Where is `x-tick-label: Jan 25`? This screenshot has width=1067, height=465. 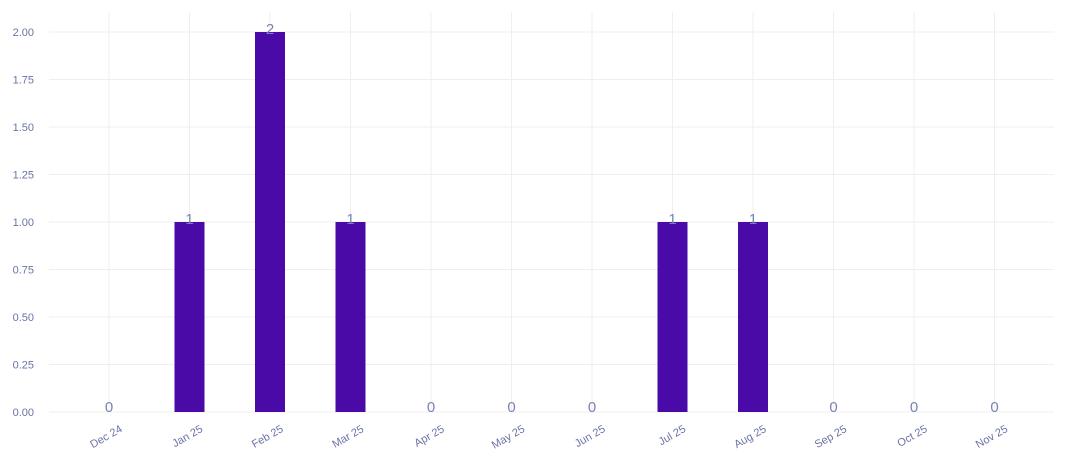
x-tick-label: Jan 25 is located at coordinates (187, 436).